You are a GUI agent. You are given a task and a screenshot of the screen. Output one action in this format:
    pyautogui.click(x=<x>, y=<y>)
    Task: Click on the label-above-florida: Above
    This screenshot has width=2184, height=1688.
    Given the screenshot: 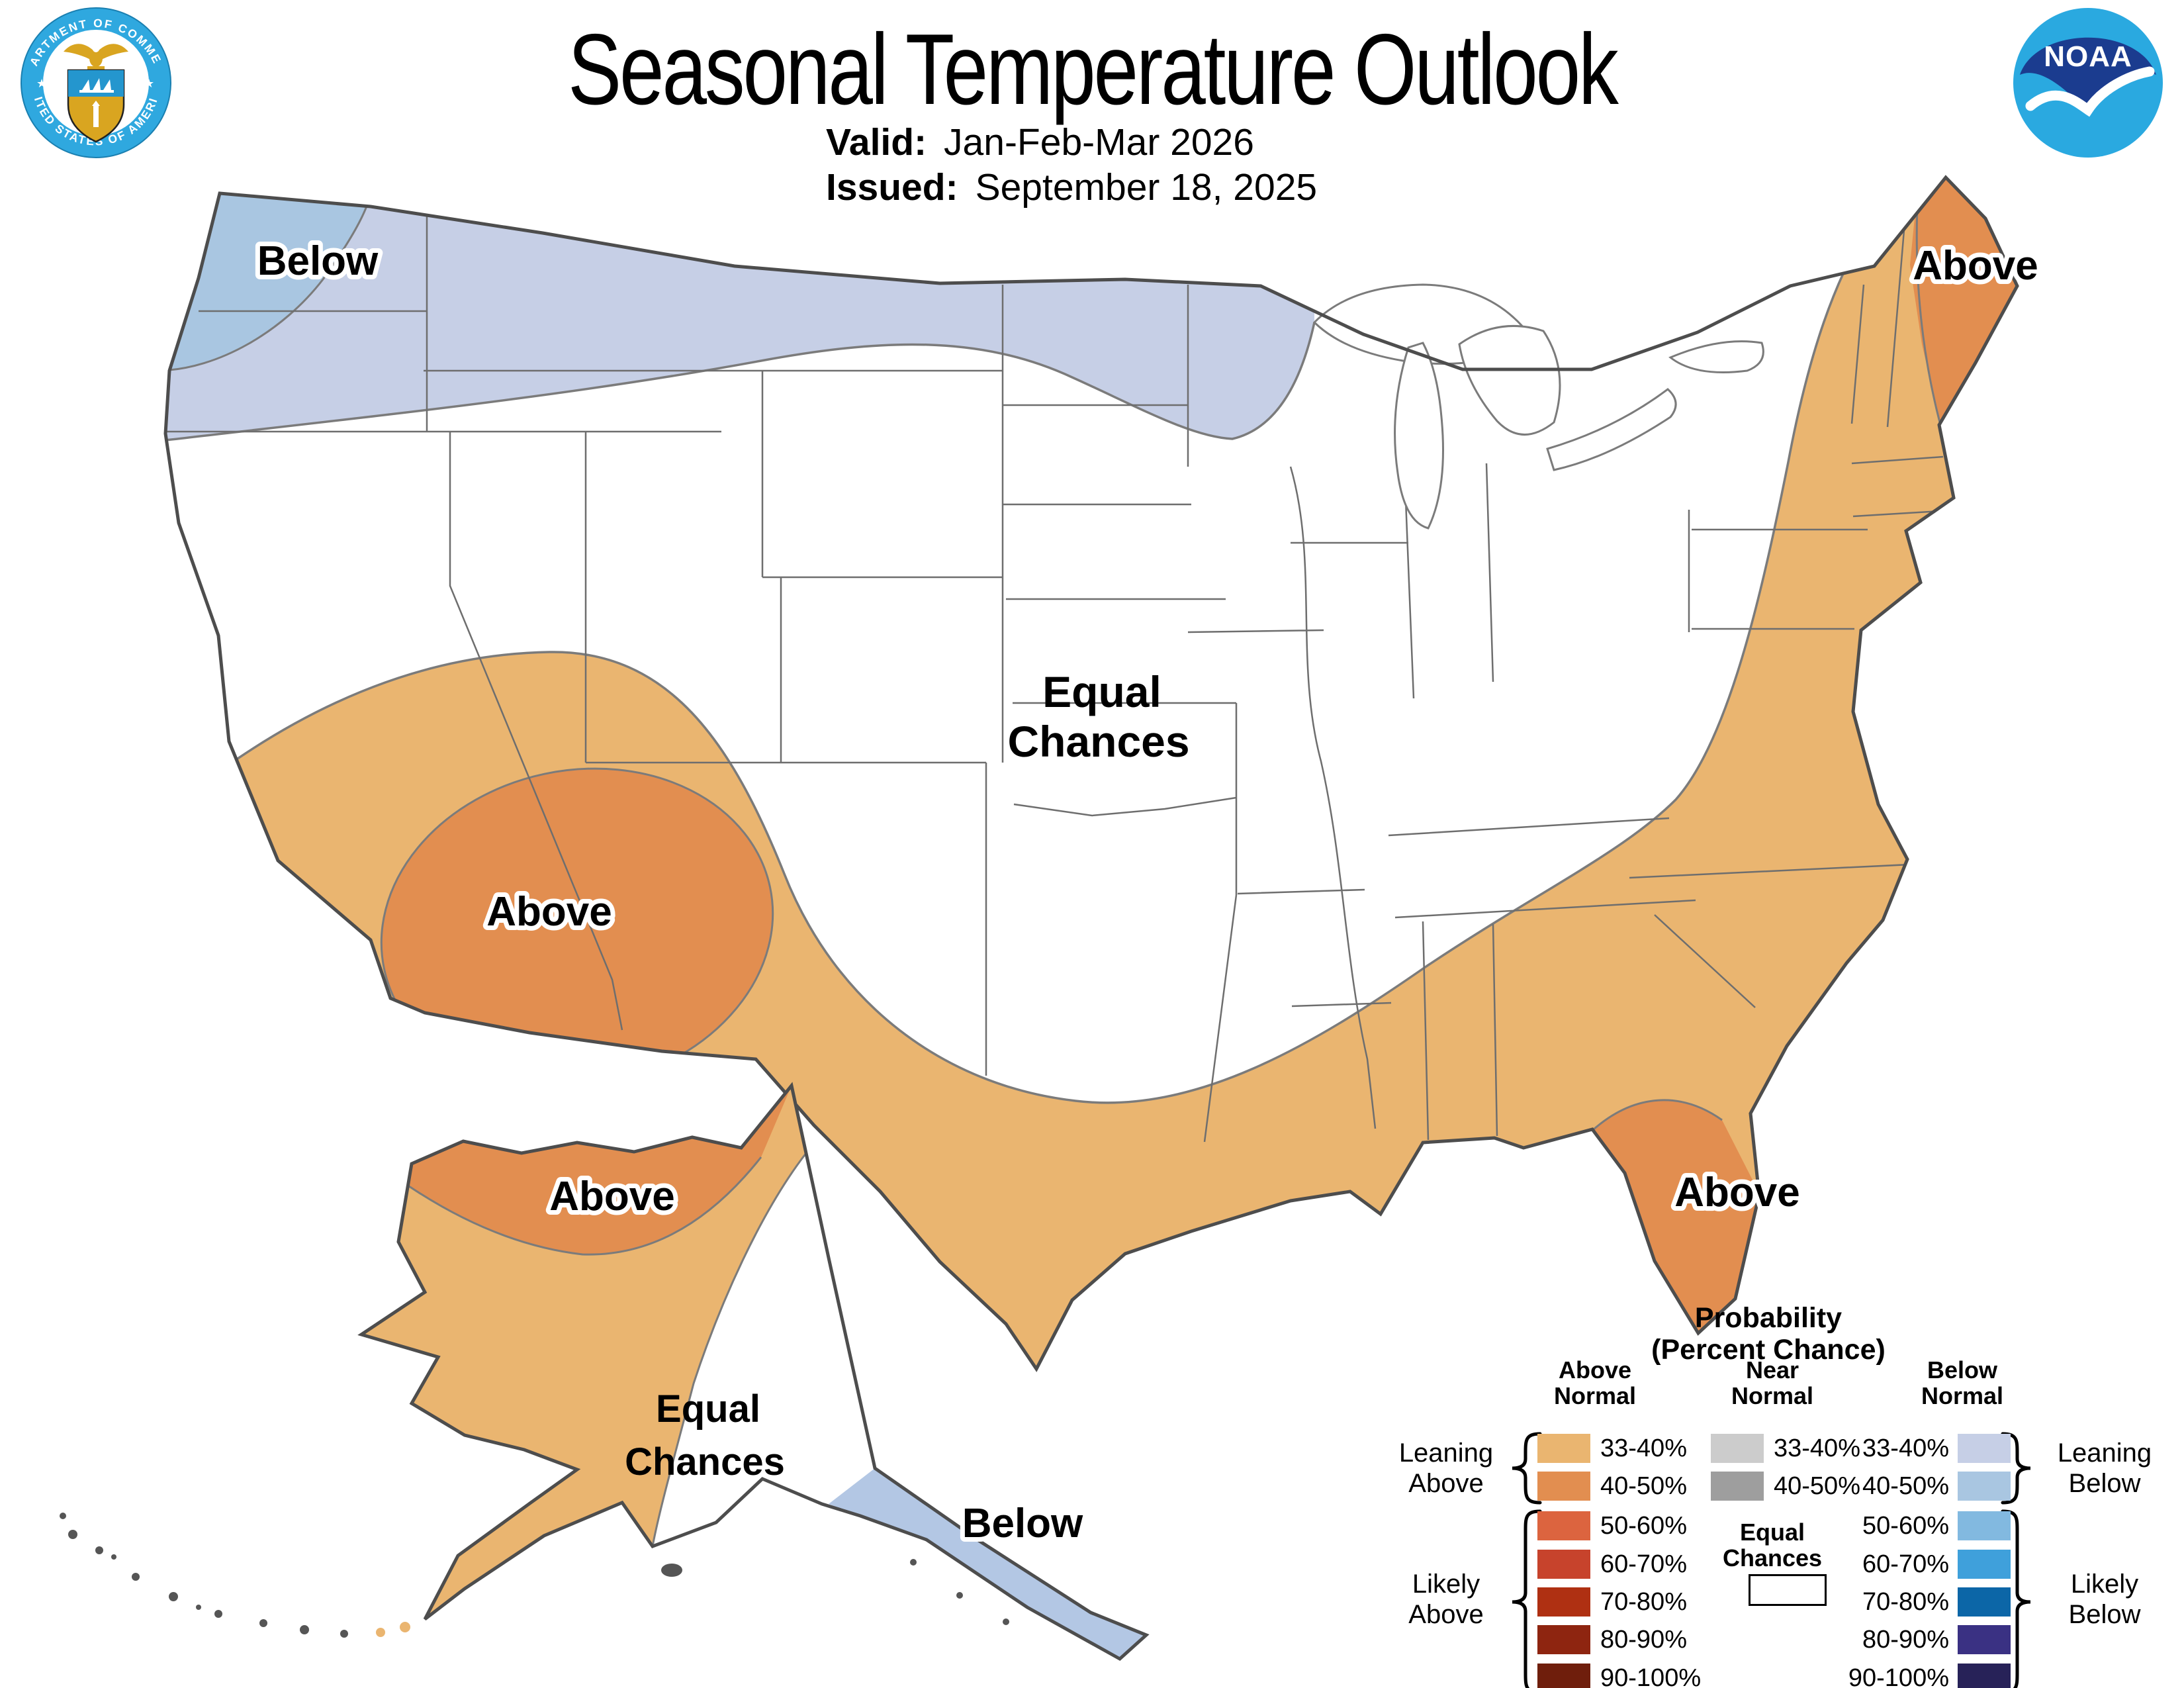 What is the action you would take?
    pyautogui.click(x=1736, y=1192)
    